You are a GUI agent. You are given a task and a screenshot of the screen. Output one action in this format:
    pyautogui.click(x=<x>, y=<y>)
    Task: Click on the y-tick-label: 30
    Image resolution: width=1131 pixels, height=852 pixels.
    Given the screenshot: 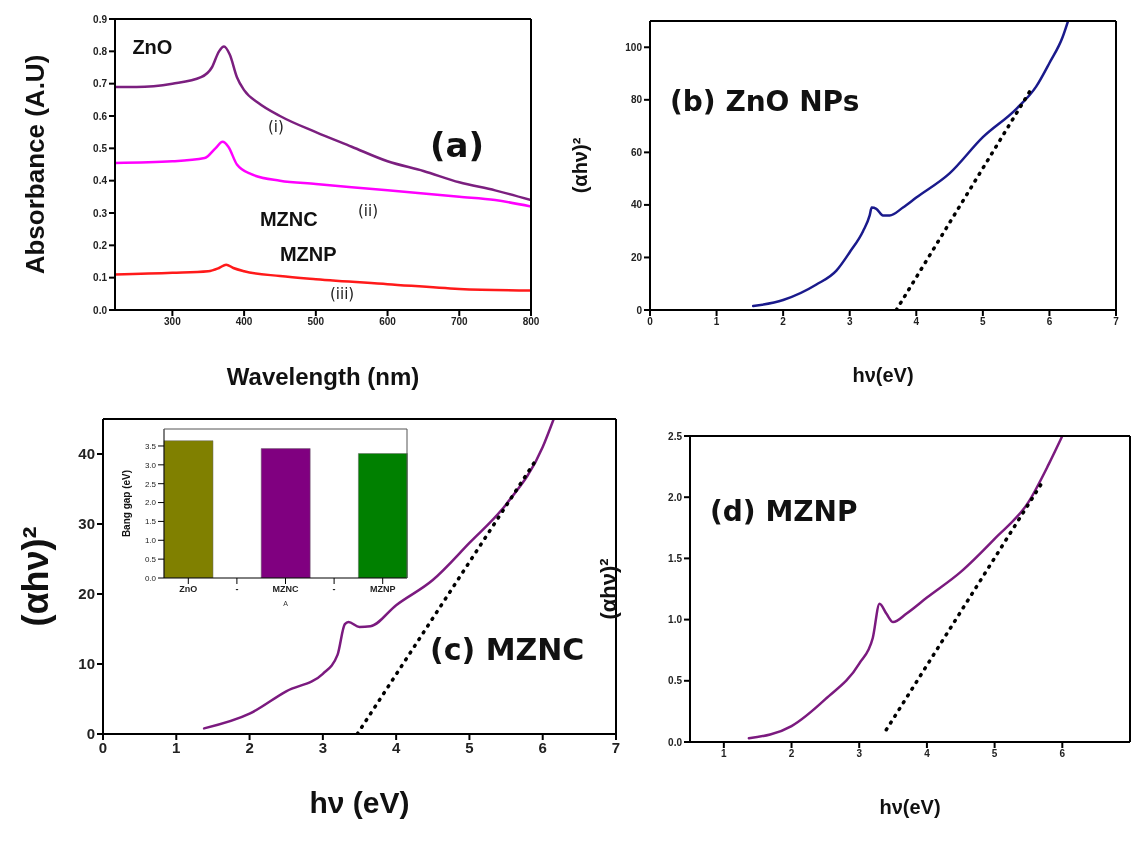 What is the action you would take?
    pyautogui.click(x=86, y=524)
    